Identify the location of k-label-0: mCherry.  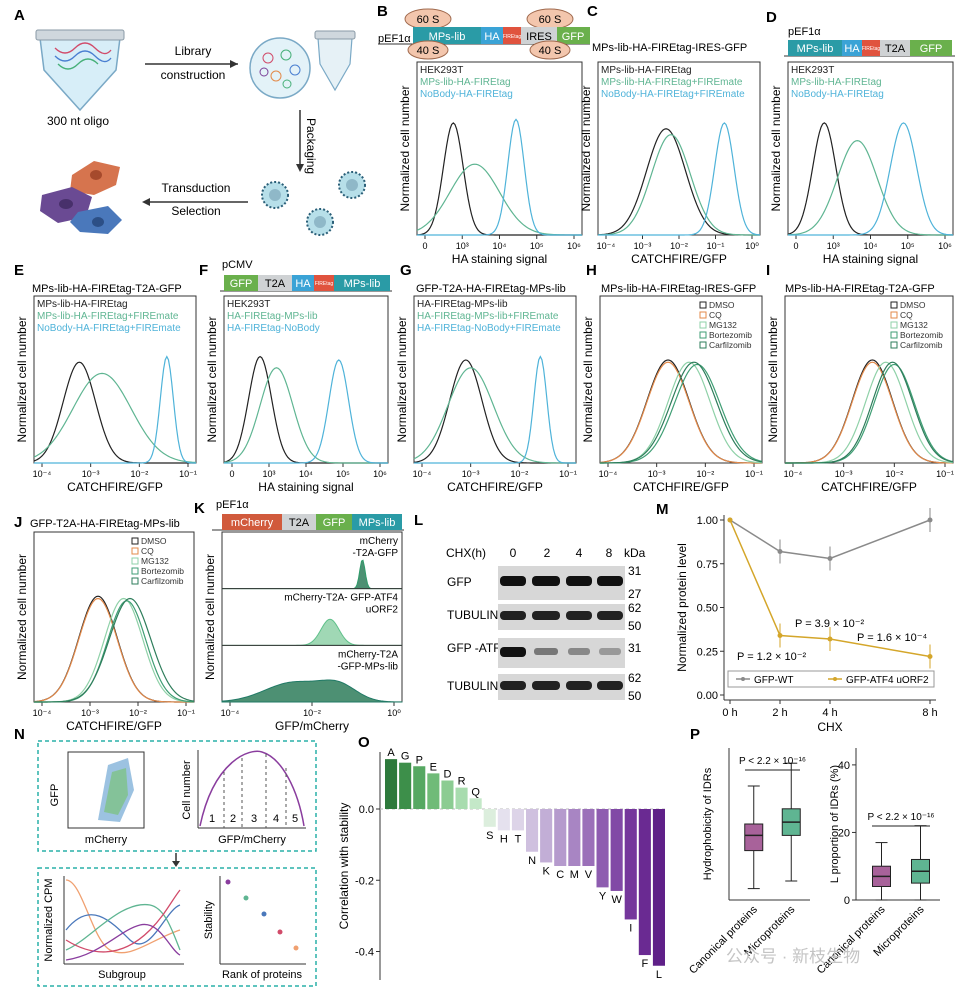
(379, 541).